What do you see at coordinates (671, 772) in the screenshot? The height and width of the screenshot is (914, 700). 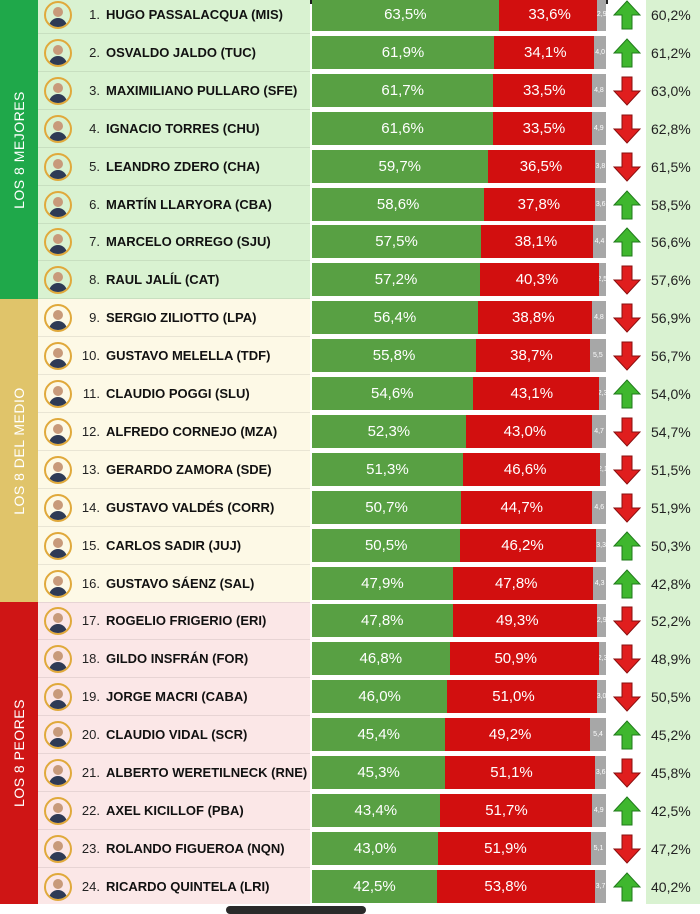 I see `previous-value: 45,8%` at bounding box center [671, 772].